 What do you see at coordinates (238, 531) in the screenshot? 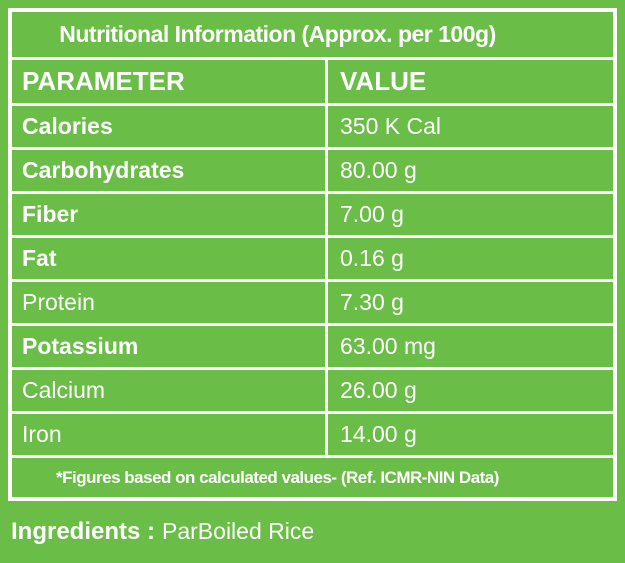
I see `ingredients-value: ParBoiled Rice` at bounding box center [238, 531].